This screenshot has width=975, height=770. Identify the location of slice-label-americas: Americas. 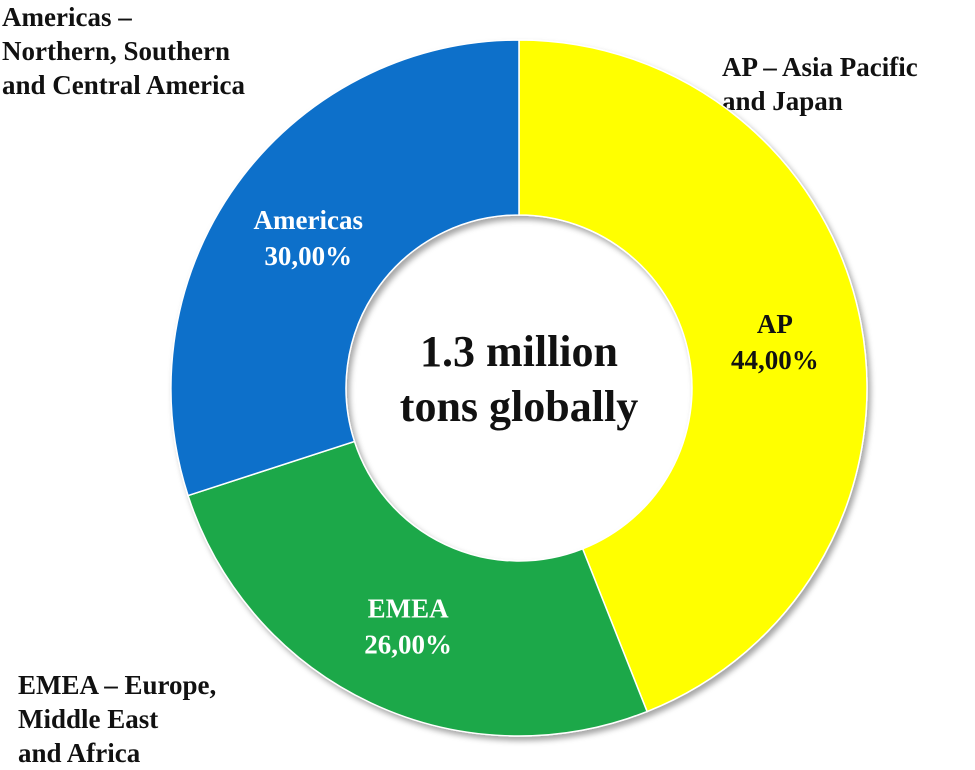
(308, 220).